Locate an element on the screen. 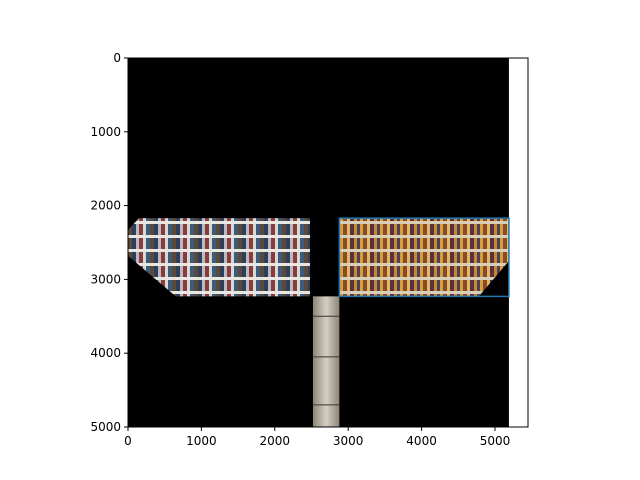 Image resolution: width=640 pixels, height=480 pixels. left-panorama-image is located at coordinates (219, 257).